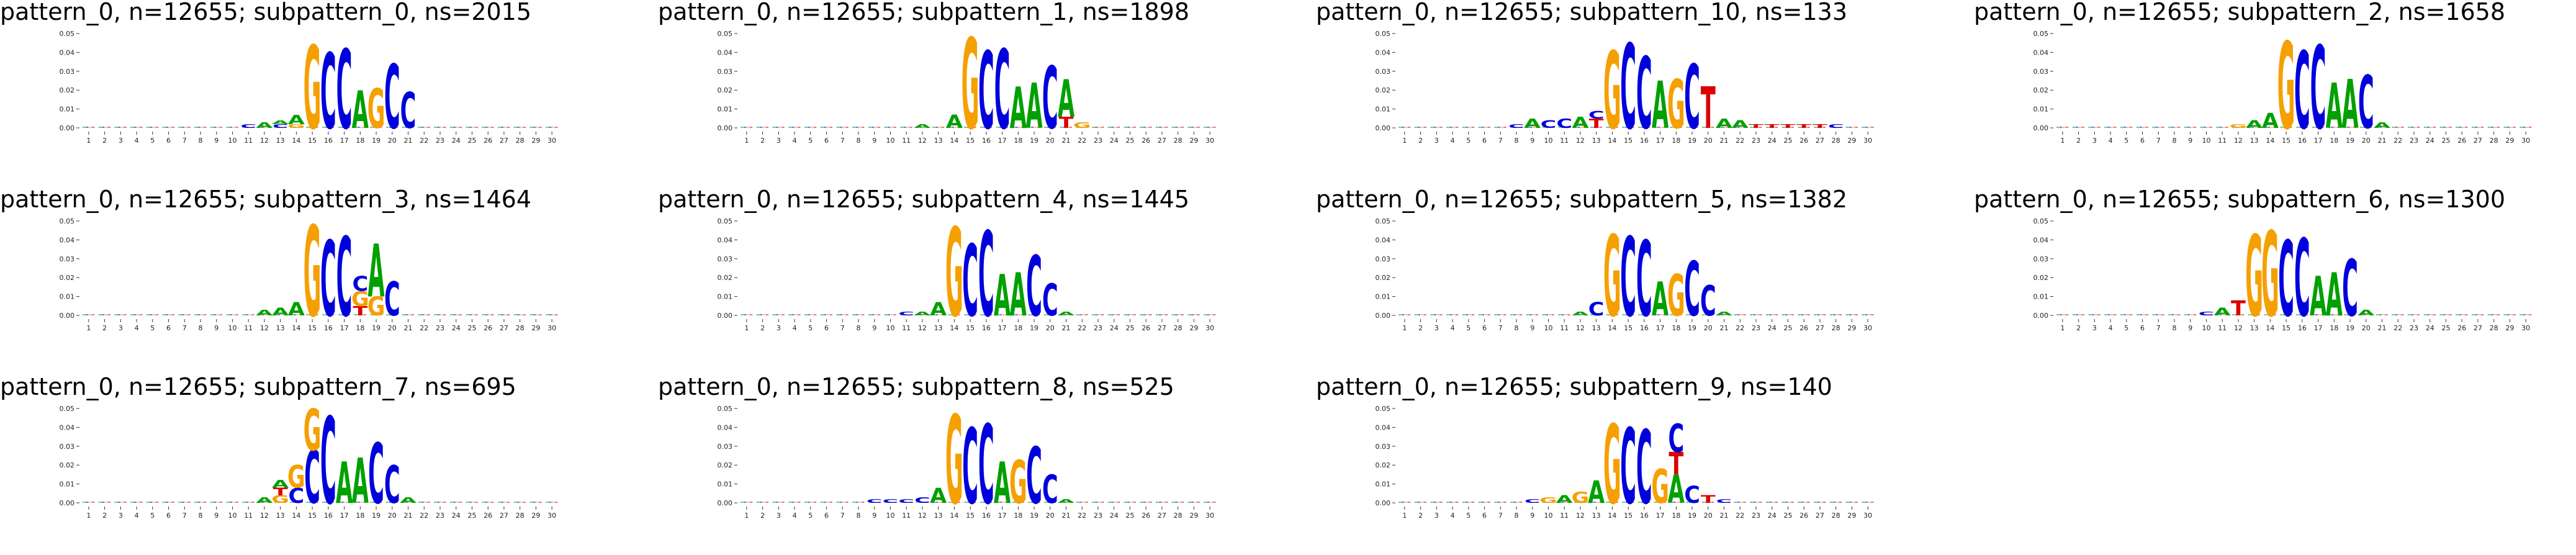 The image size is (2576, 555). I want to click on x-tick-label: 4, so click(795, 141).